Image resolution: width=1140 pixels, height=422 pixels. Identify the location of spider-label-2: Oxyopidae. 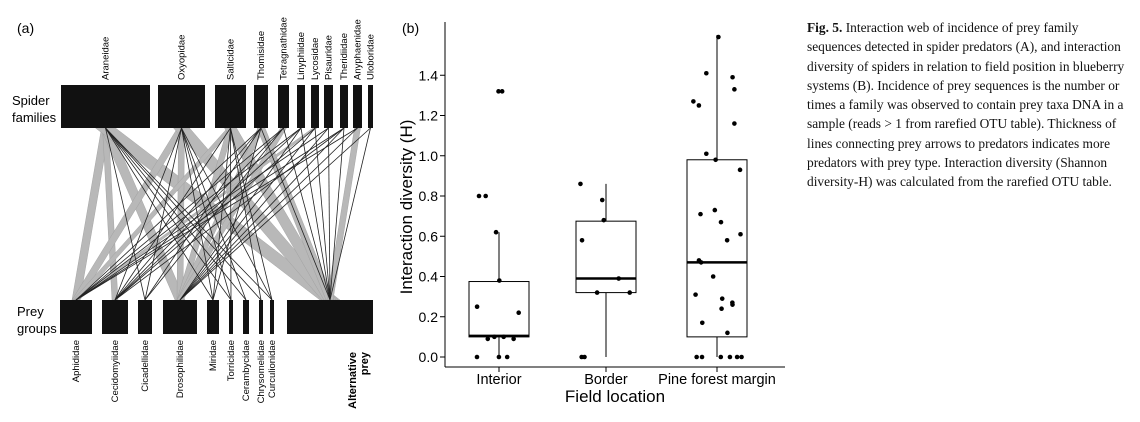
(182, 57).